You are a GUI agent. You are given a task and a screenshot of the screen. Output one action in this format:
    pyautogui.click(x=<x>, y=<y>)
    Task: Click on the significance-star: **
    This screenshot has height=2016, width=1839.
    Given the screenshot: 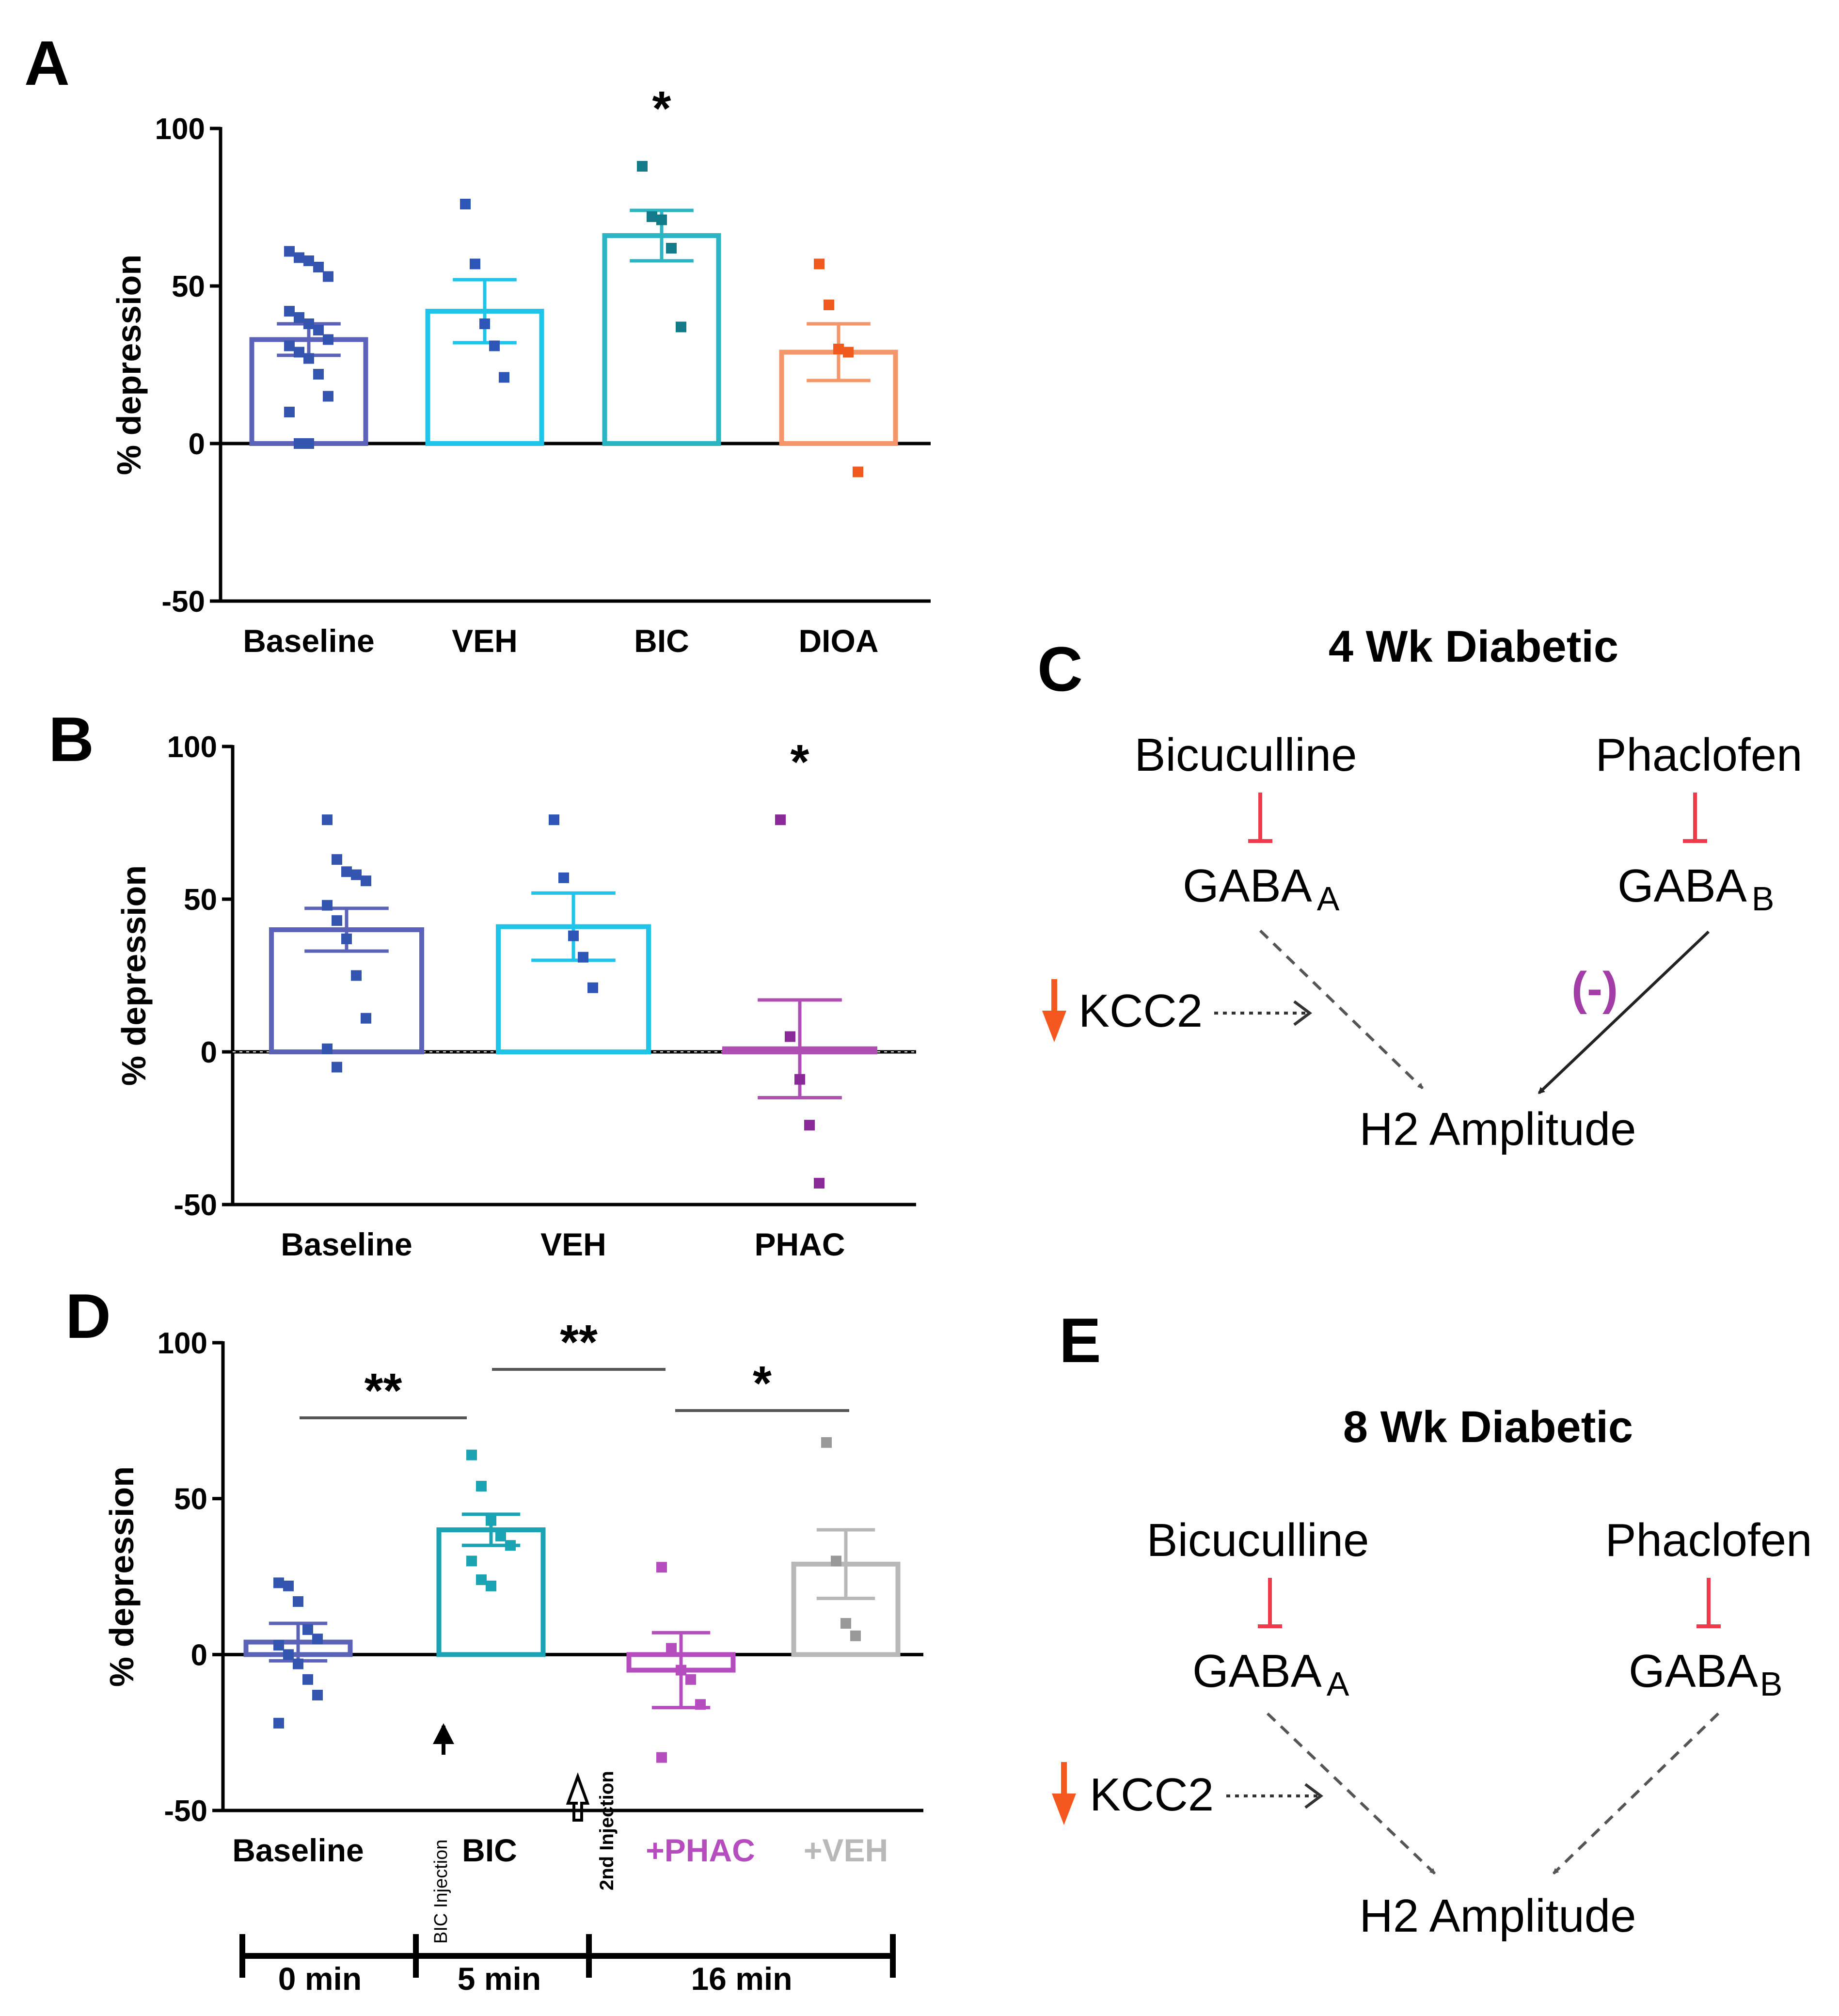 What is the action you would take?
    pyautogui.click(x=383, y=1391)
    